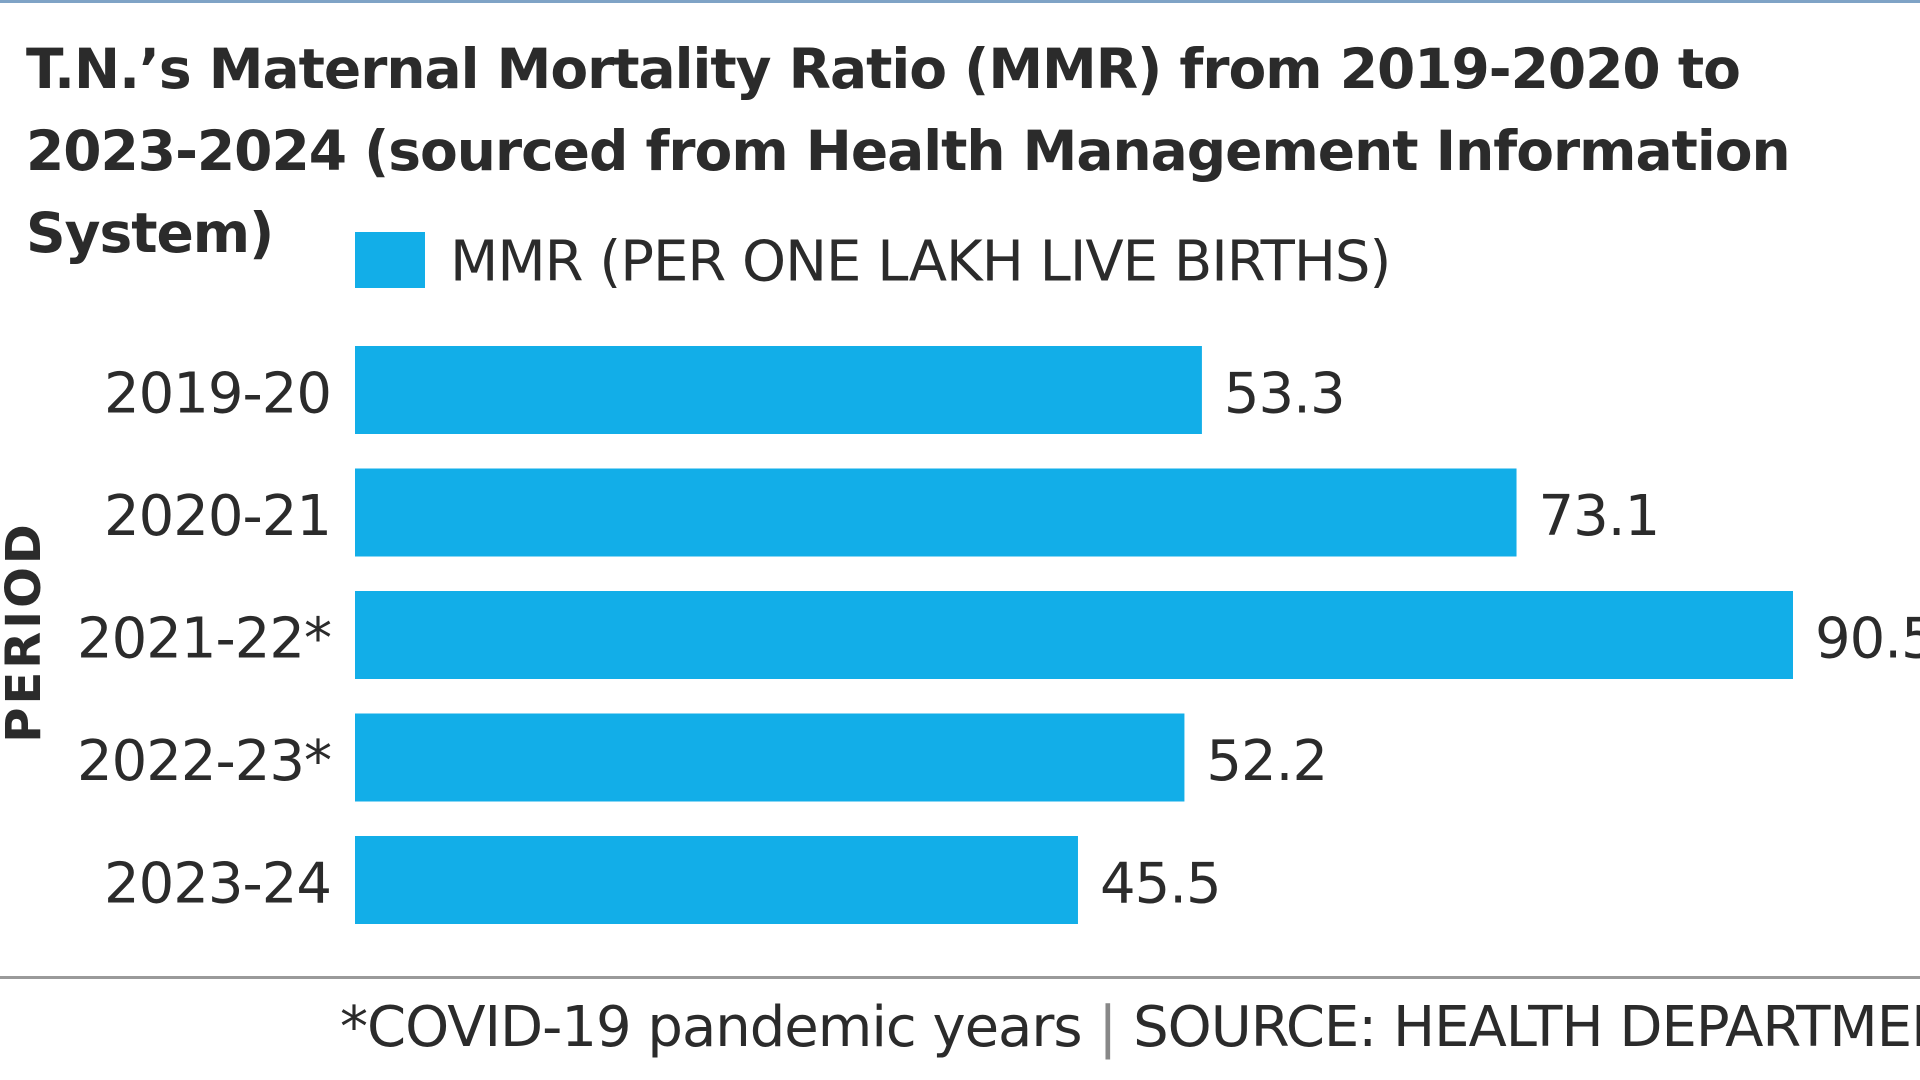 Image resolution: width=1920 pixels, height=1080 pixels. Describe the element at coordinates (960, 1) in the screenshot. I see `top-divider` at that location.